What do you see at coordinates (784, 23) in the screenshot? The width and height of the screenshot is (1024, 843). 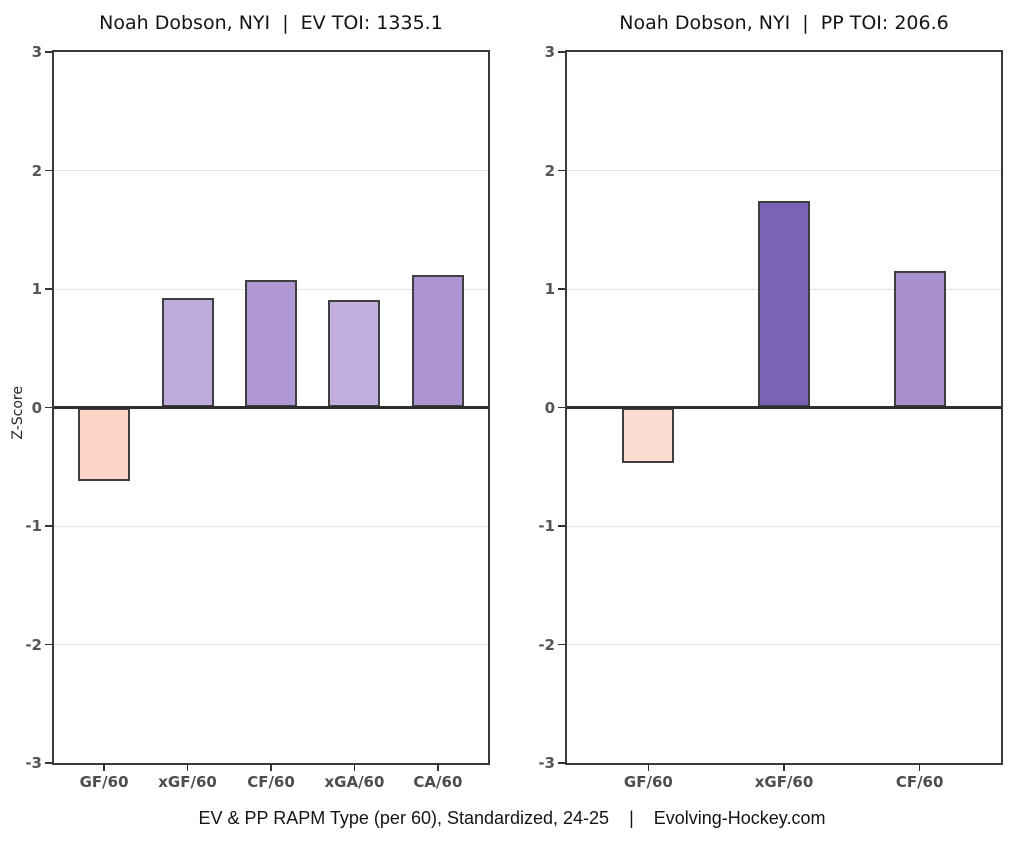 I see `pp-chart-title: Noah Dobson, NYI | PP TOI: 206.6` at bounding box center [784, 23].